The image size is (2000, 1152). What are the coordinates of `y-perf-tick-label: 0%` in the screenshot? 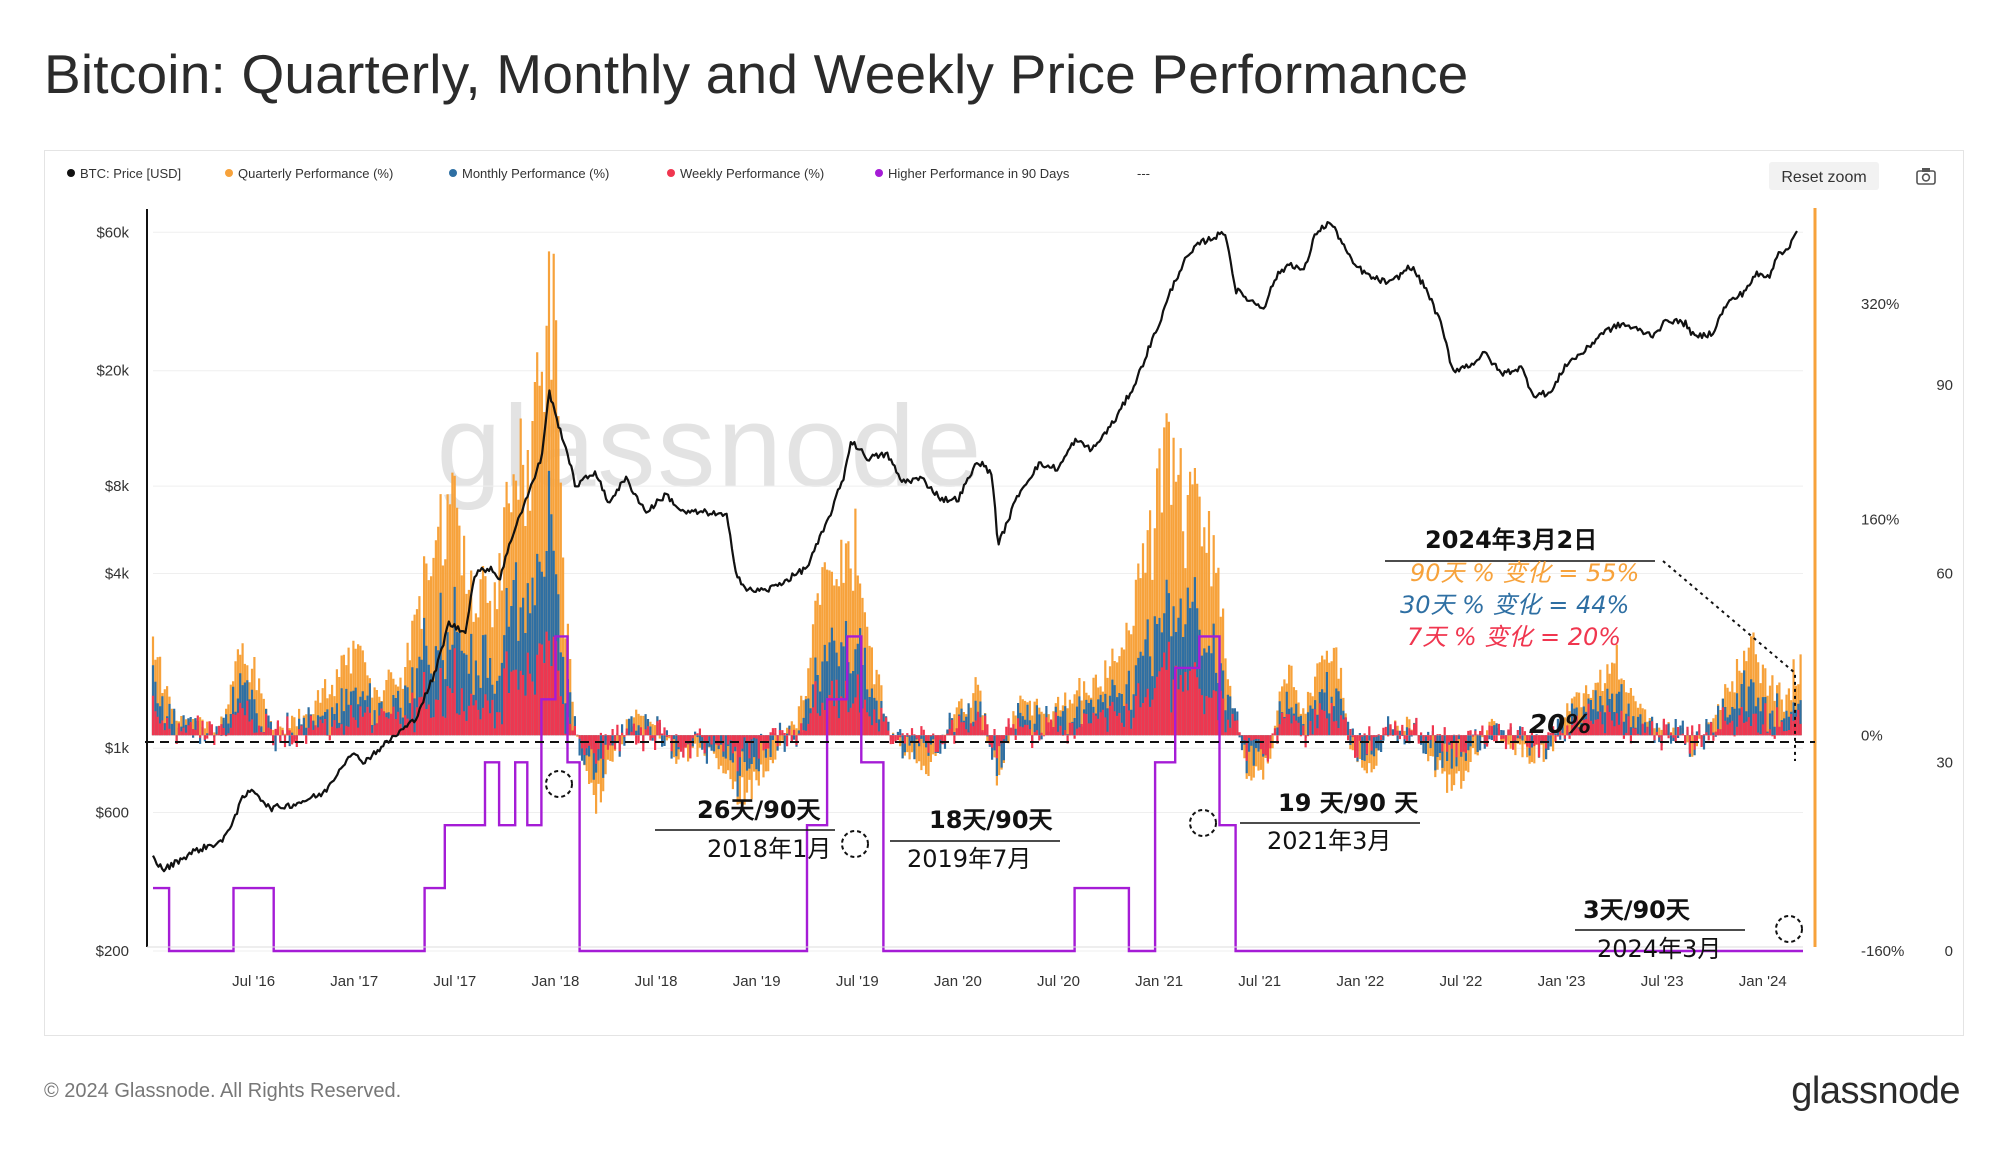 It's located at (1872, 735).